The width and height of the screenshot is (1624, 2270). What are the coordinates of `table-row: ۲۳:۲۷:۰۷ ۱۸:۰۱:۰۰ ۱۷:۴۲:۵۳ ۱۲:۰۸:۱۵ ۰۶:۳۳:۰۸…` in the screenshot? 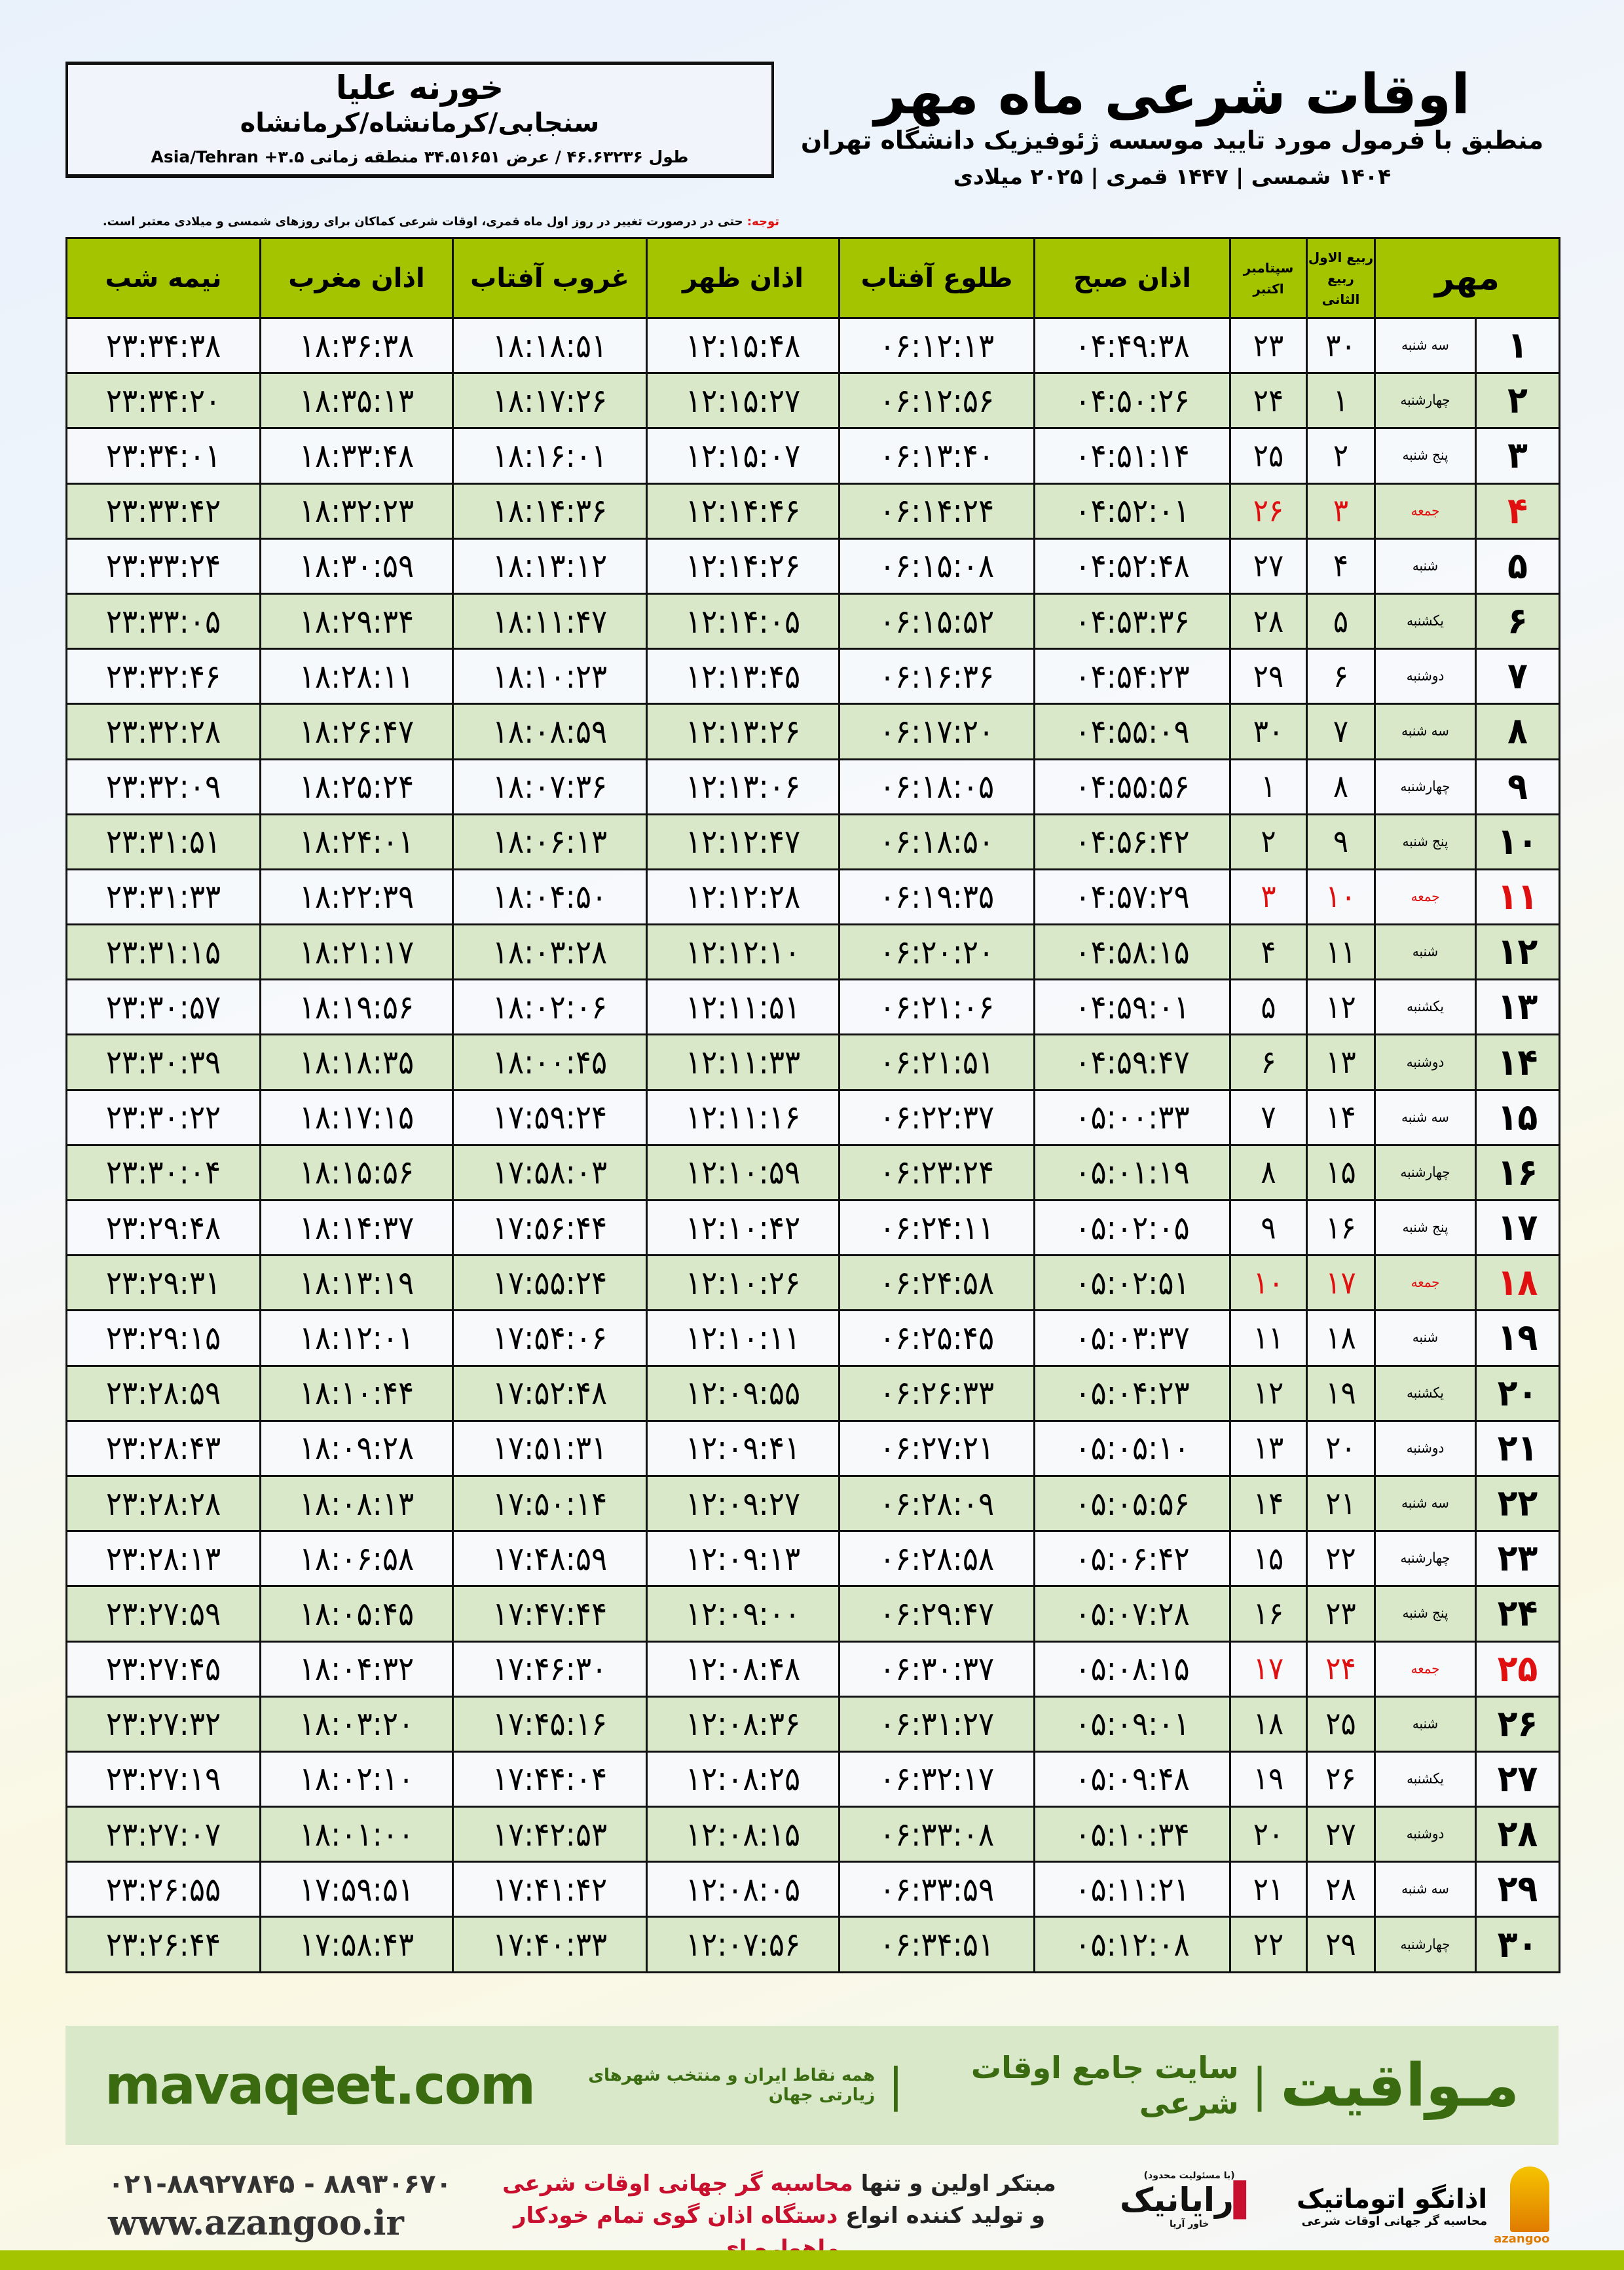 It's located at (812, 1834).